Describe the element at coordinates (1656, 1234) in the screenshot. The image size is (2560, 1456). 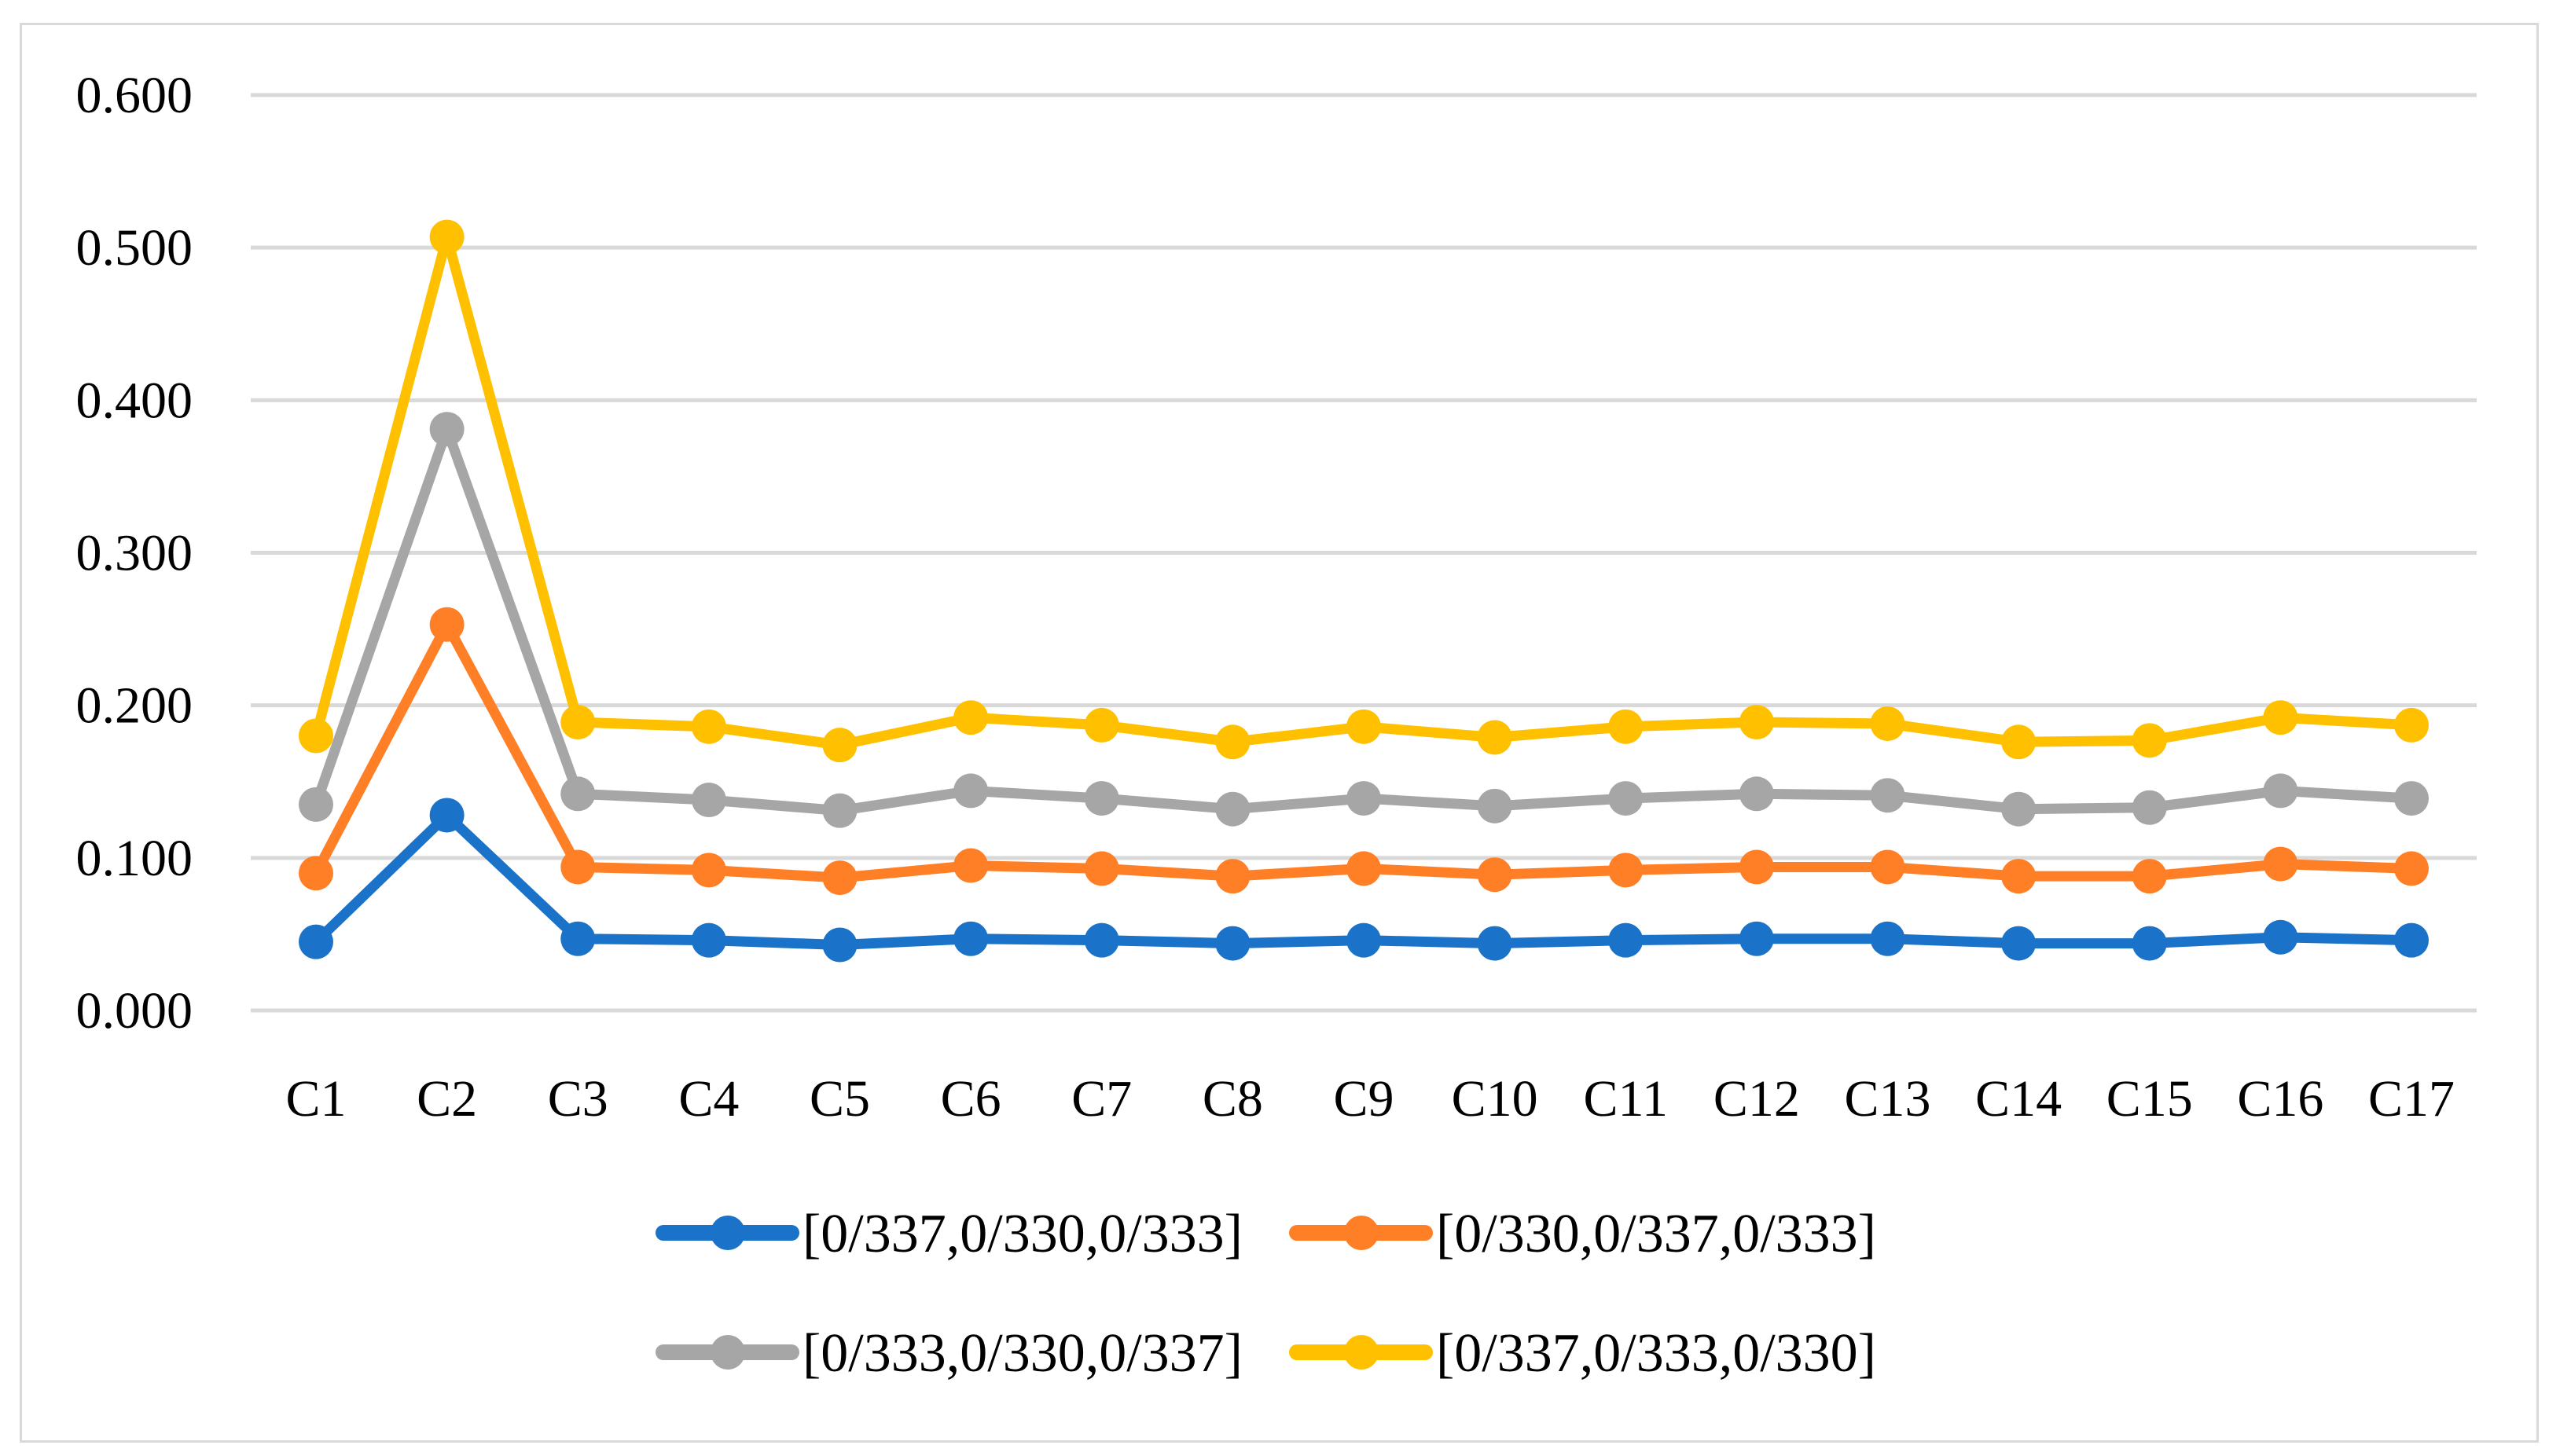
I see `legend-label: [0/330,0/337,0/333]` at that location.